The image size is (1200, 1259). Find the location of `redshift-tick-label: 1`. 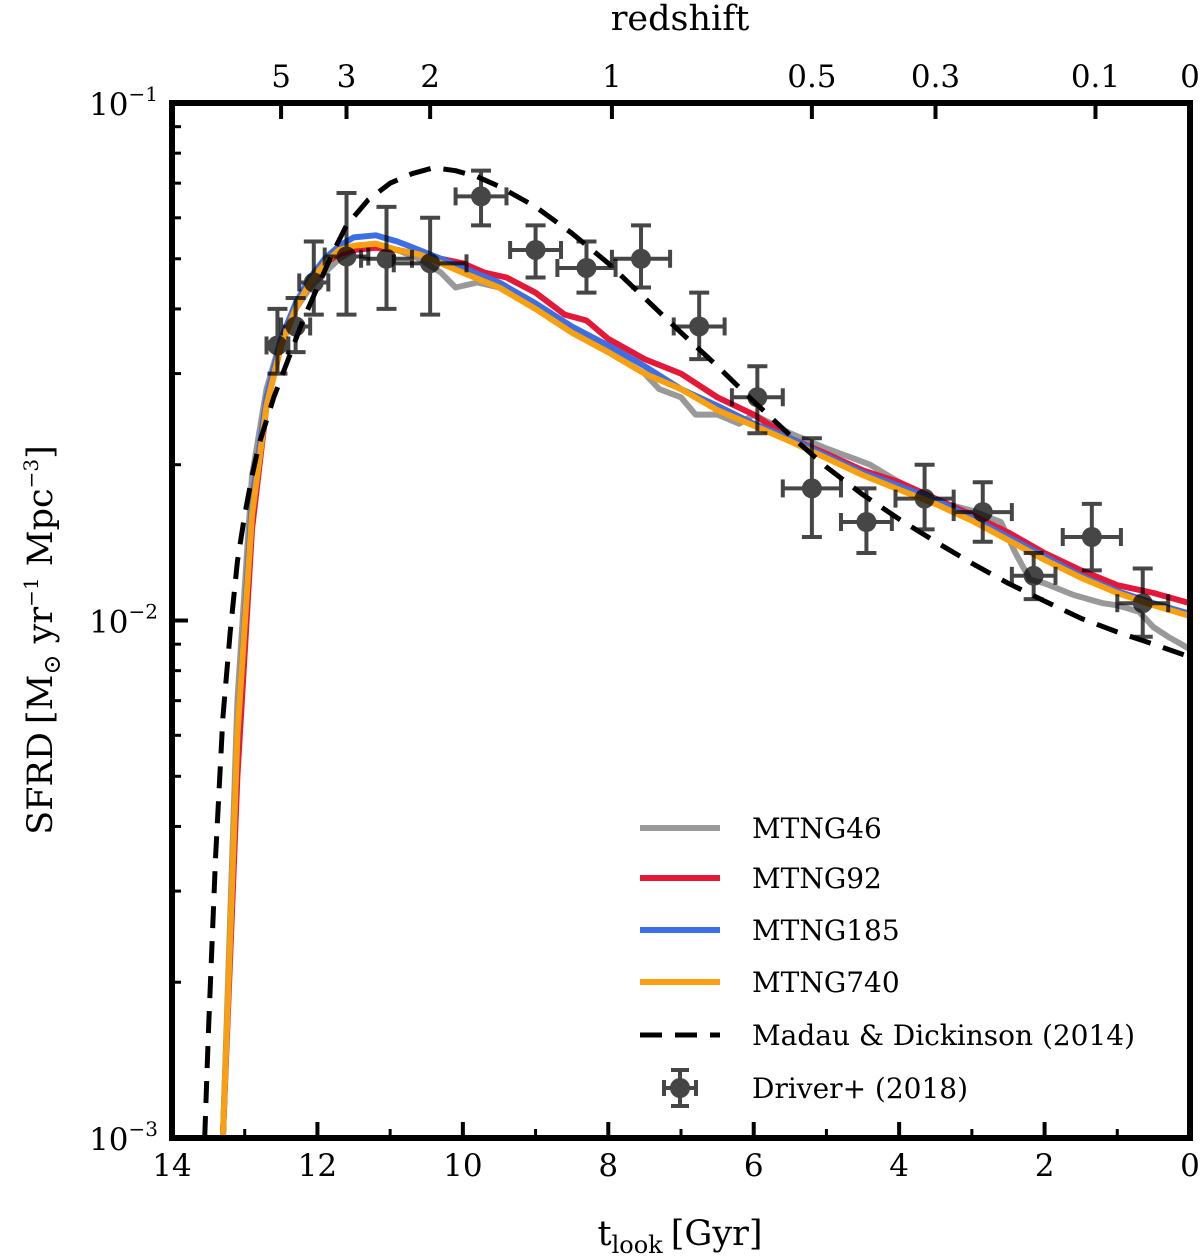

redshift-tick-label: 1 is located at coordinates (612, 77).